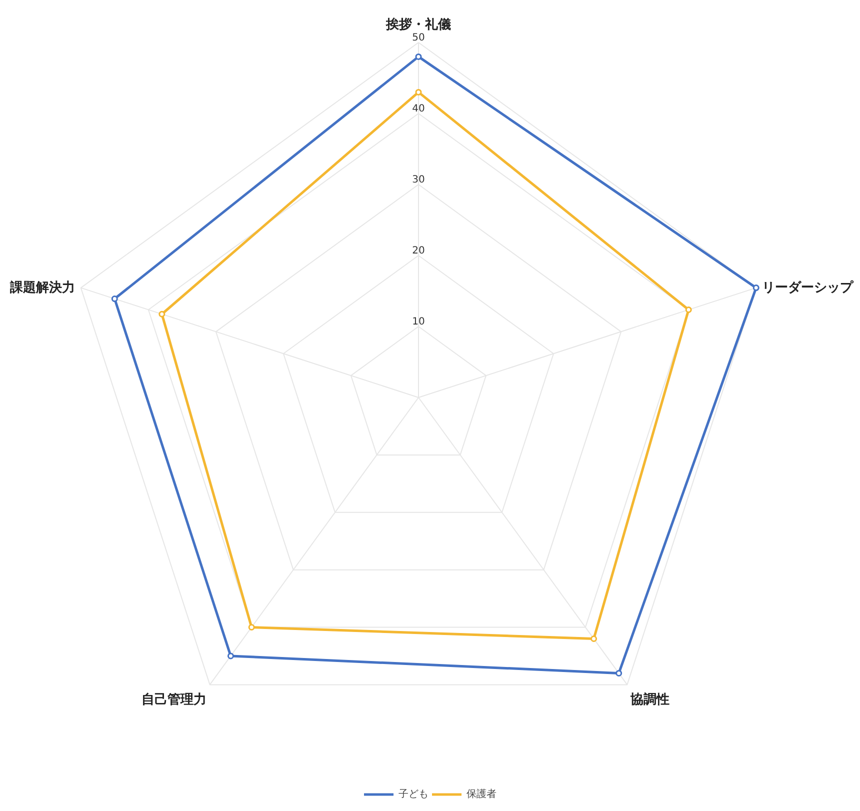 The image size is (860, 811). What do you see at coordinates (42, 287) in the screenshot?
I see `spoke-label: 課題解決力` at bounding box center [42, 287].